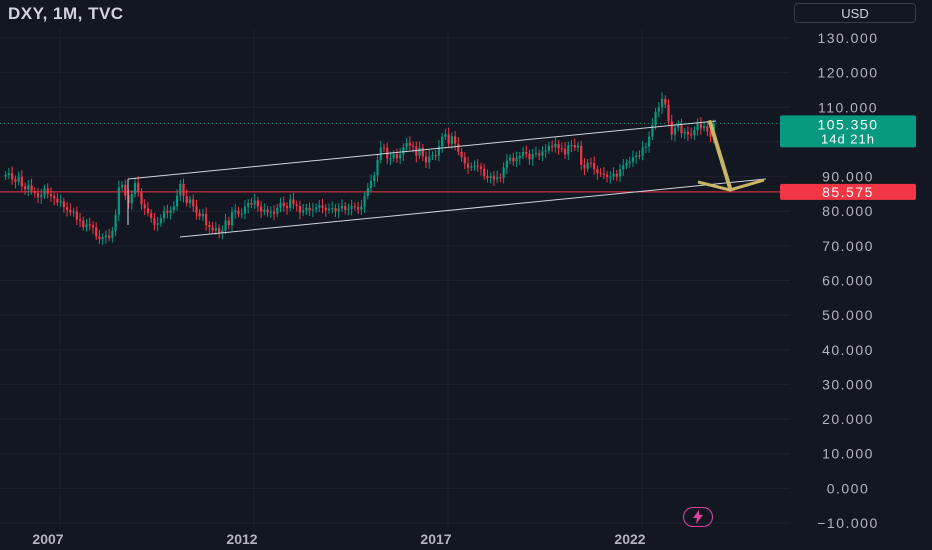 The height and width of the screenshot is (550, 932). What do you see at coordinates (848, 523) in the screenshot?
I see `price-tick-label: −10.000` at bounding box center [848, 523].